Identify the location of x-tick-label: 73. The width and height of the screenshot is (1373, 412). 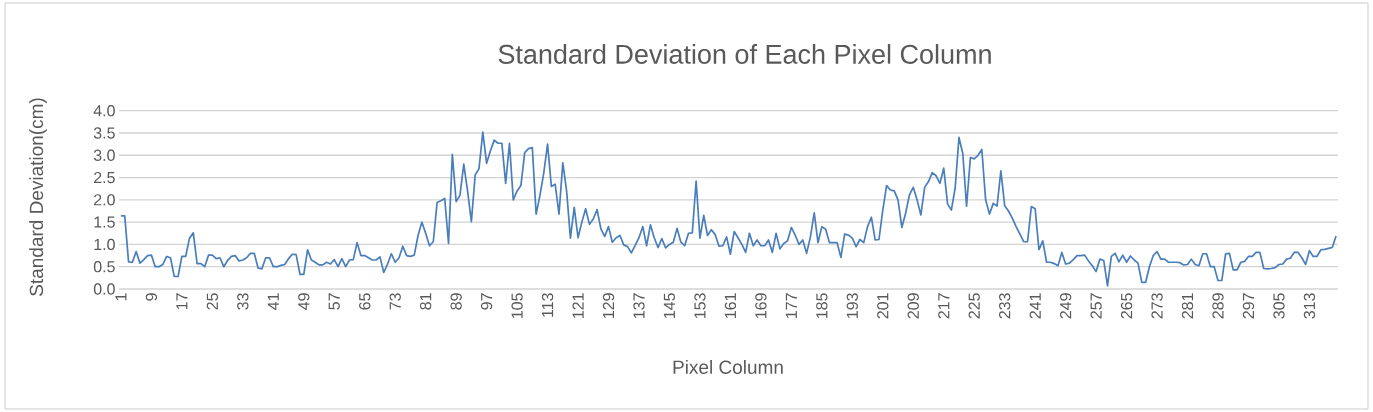
(395, 301).